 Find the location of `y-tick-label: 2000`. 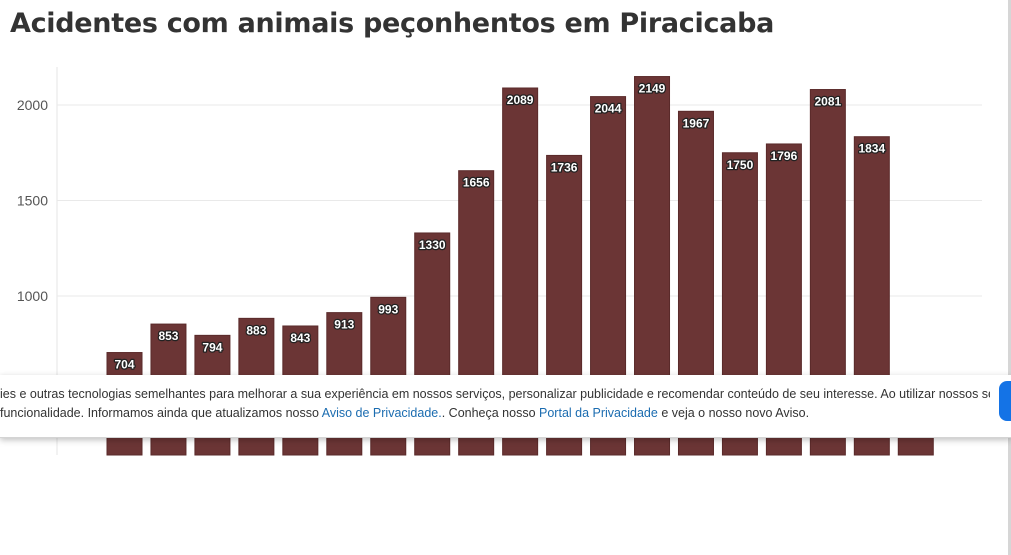

y-tick-label: 2000 is located at coordinates (32, 105).